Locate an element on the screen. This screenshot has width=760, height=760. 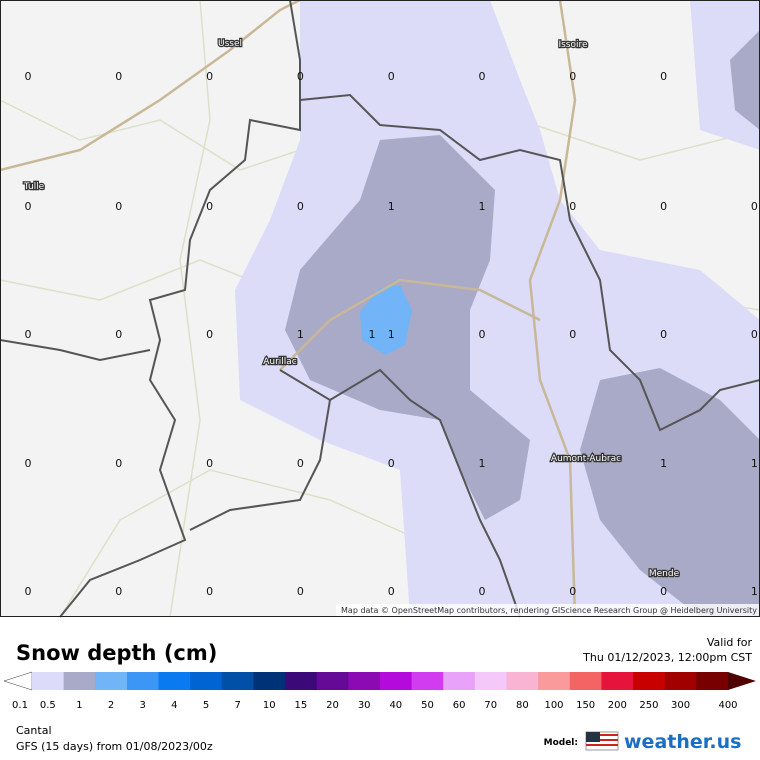
colorbar-label: 5 is located at coordinates (206, 705).